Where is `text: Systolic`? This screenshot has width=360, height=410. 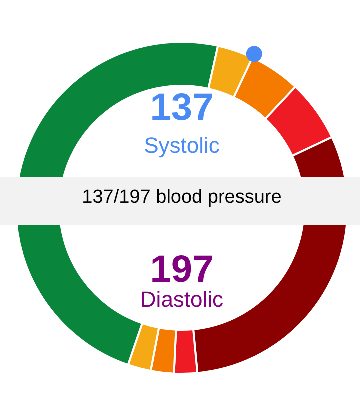
text: Systolic is located at coordinates (182, 145).